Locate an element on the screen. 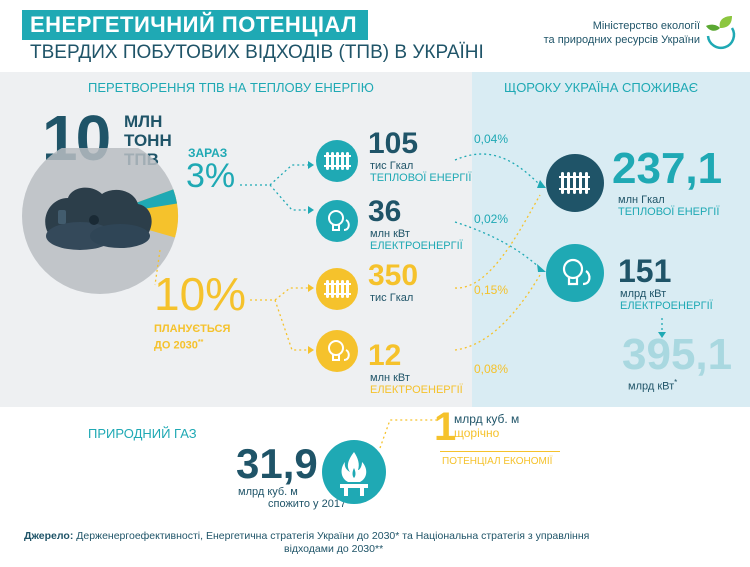  electricity-consumption-unit: млрд кВт is located at coordinates (643, 294).